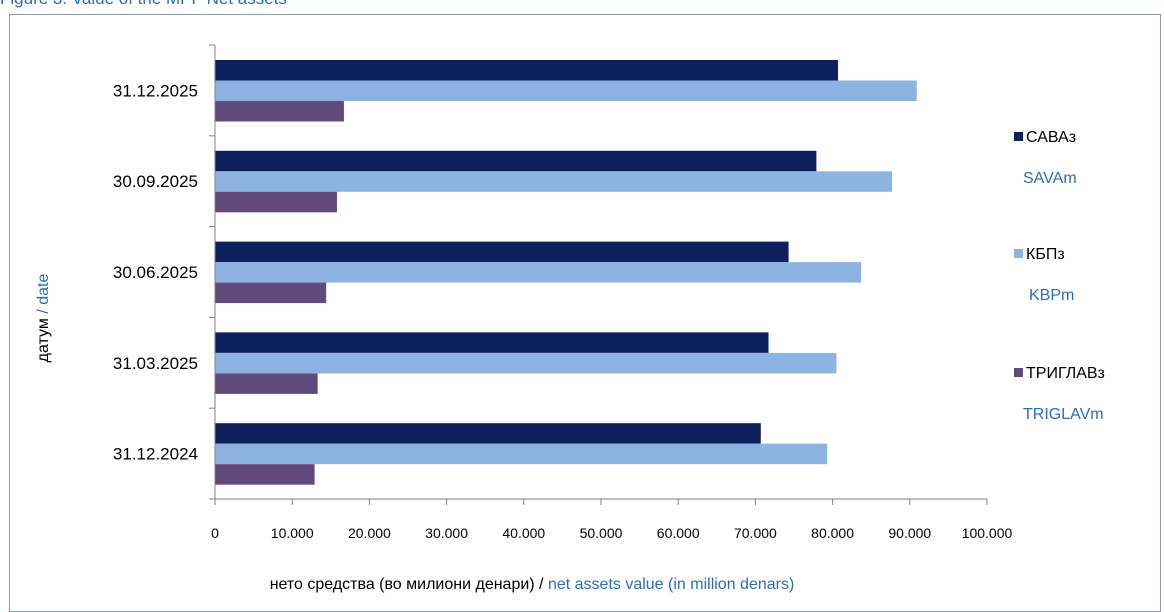 This screenshot has height=612, width=1164. What do you see at coordinates (155, 181) in the screenshot?
I see `category-label: 30.09.2025` at bounding box center [155, 181].